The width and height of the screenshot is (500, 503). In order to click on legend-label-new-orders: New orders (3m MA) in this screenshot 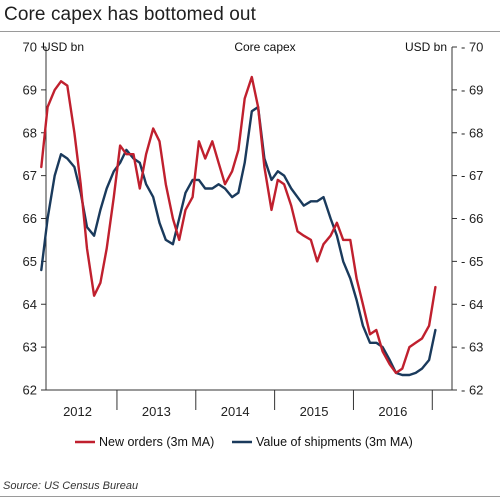, I will do `click(156, 442)`.